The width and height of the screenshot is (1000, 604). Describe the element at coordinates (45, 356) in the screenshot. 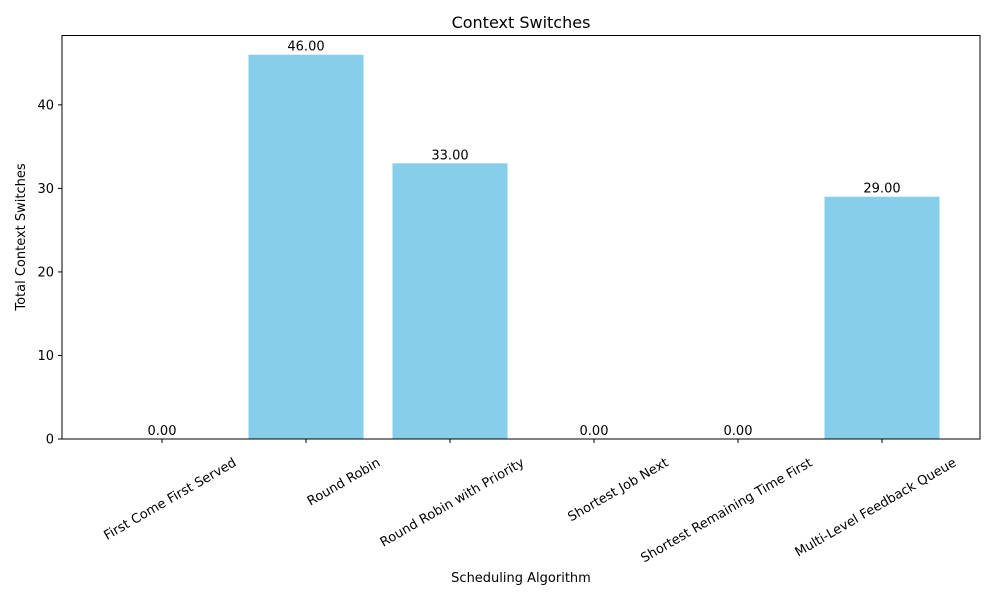

I see `y-tick-label: 10` at that location.